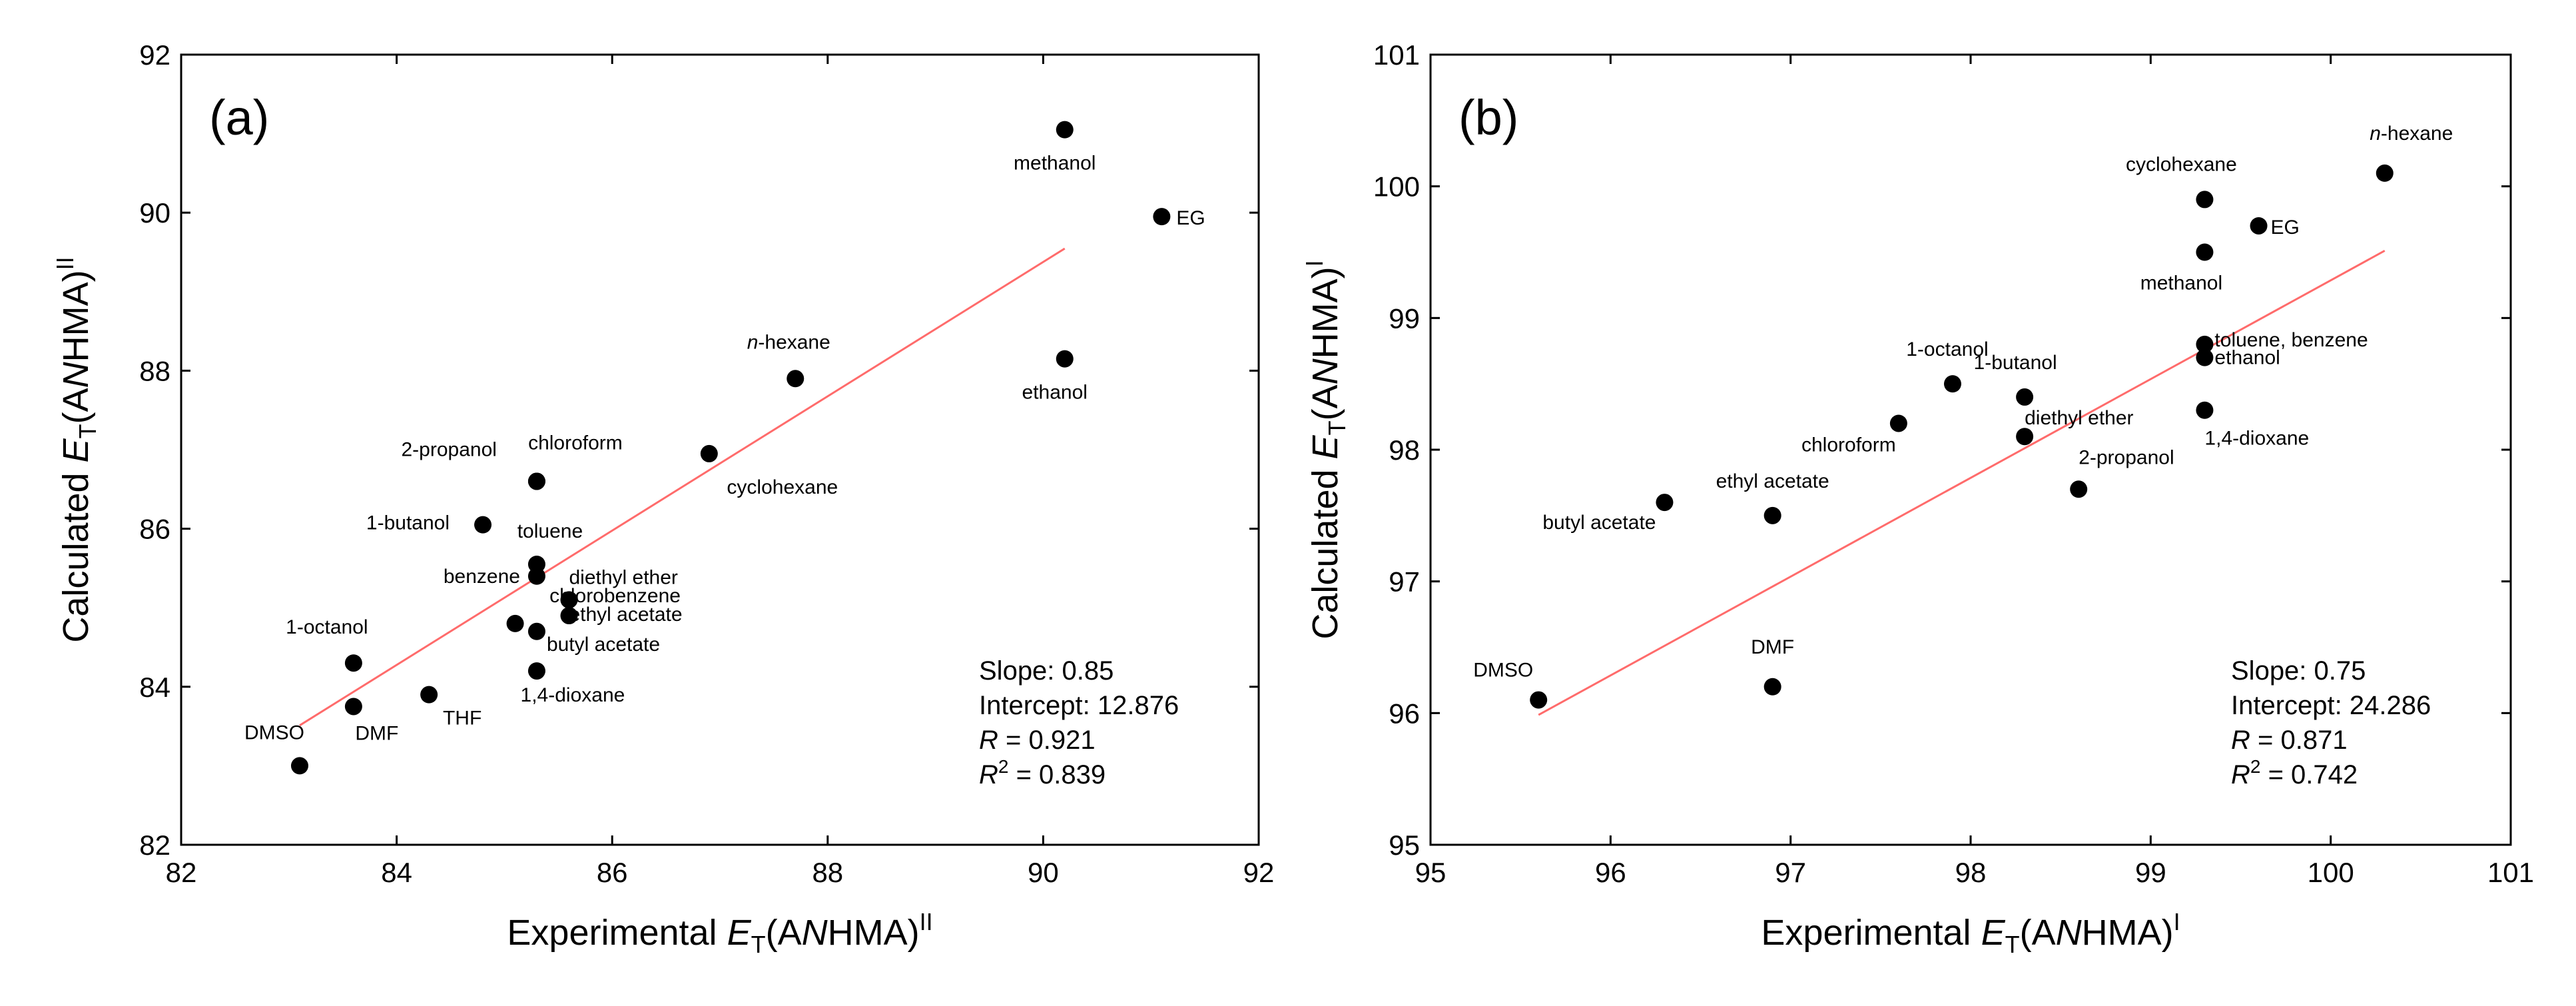  I want to click on stats-intercept: Intercept: 12.876, so click(1079, 705).